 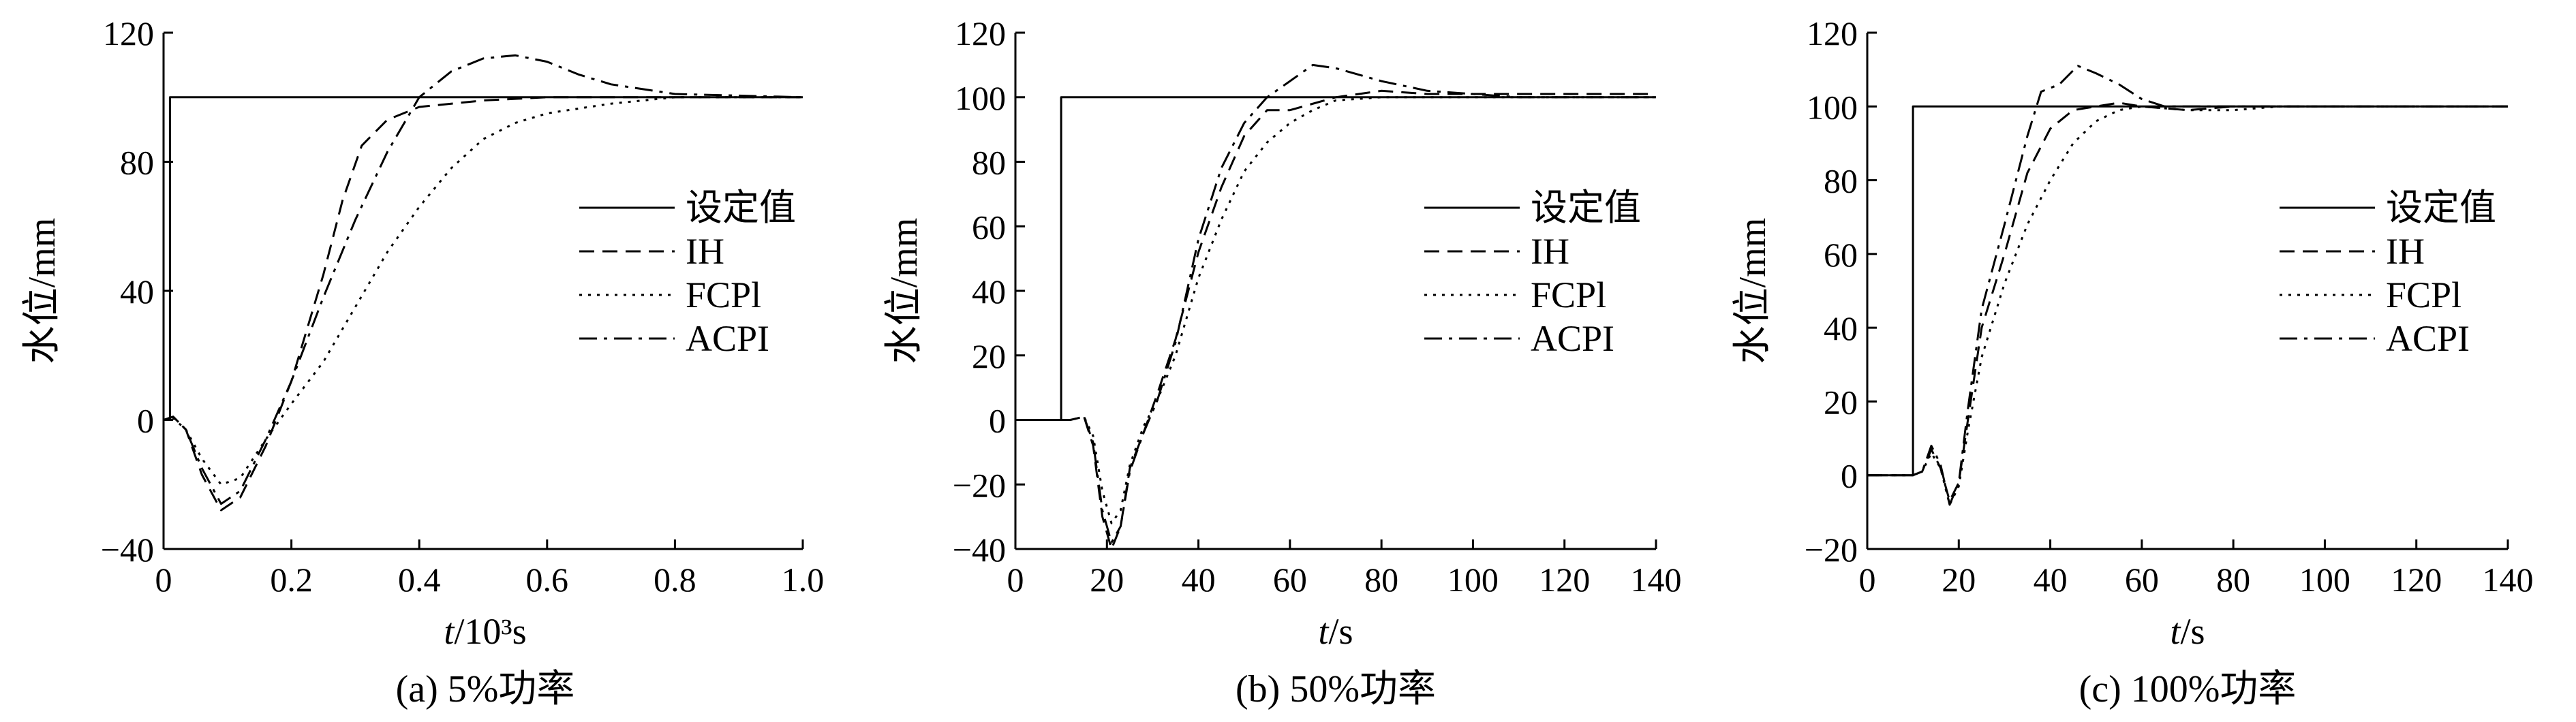 I want to click on panel-caption: (b) 50%功率, so click(x=1336, y=689).